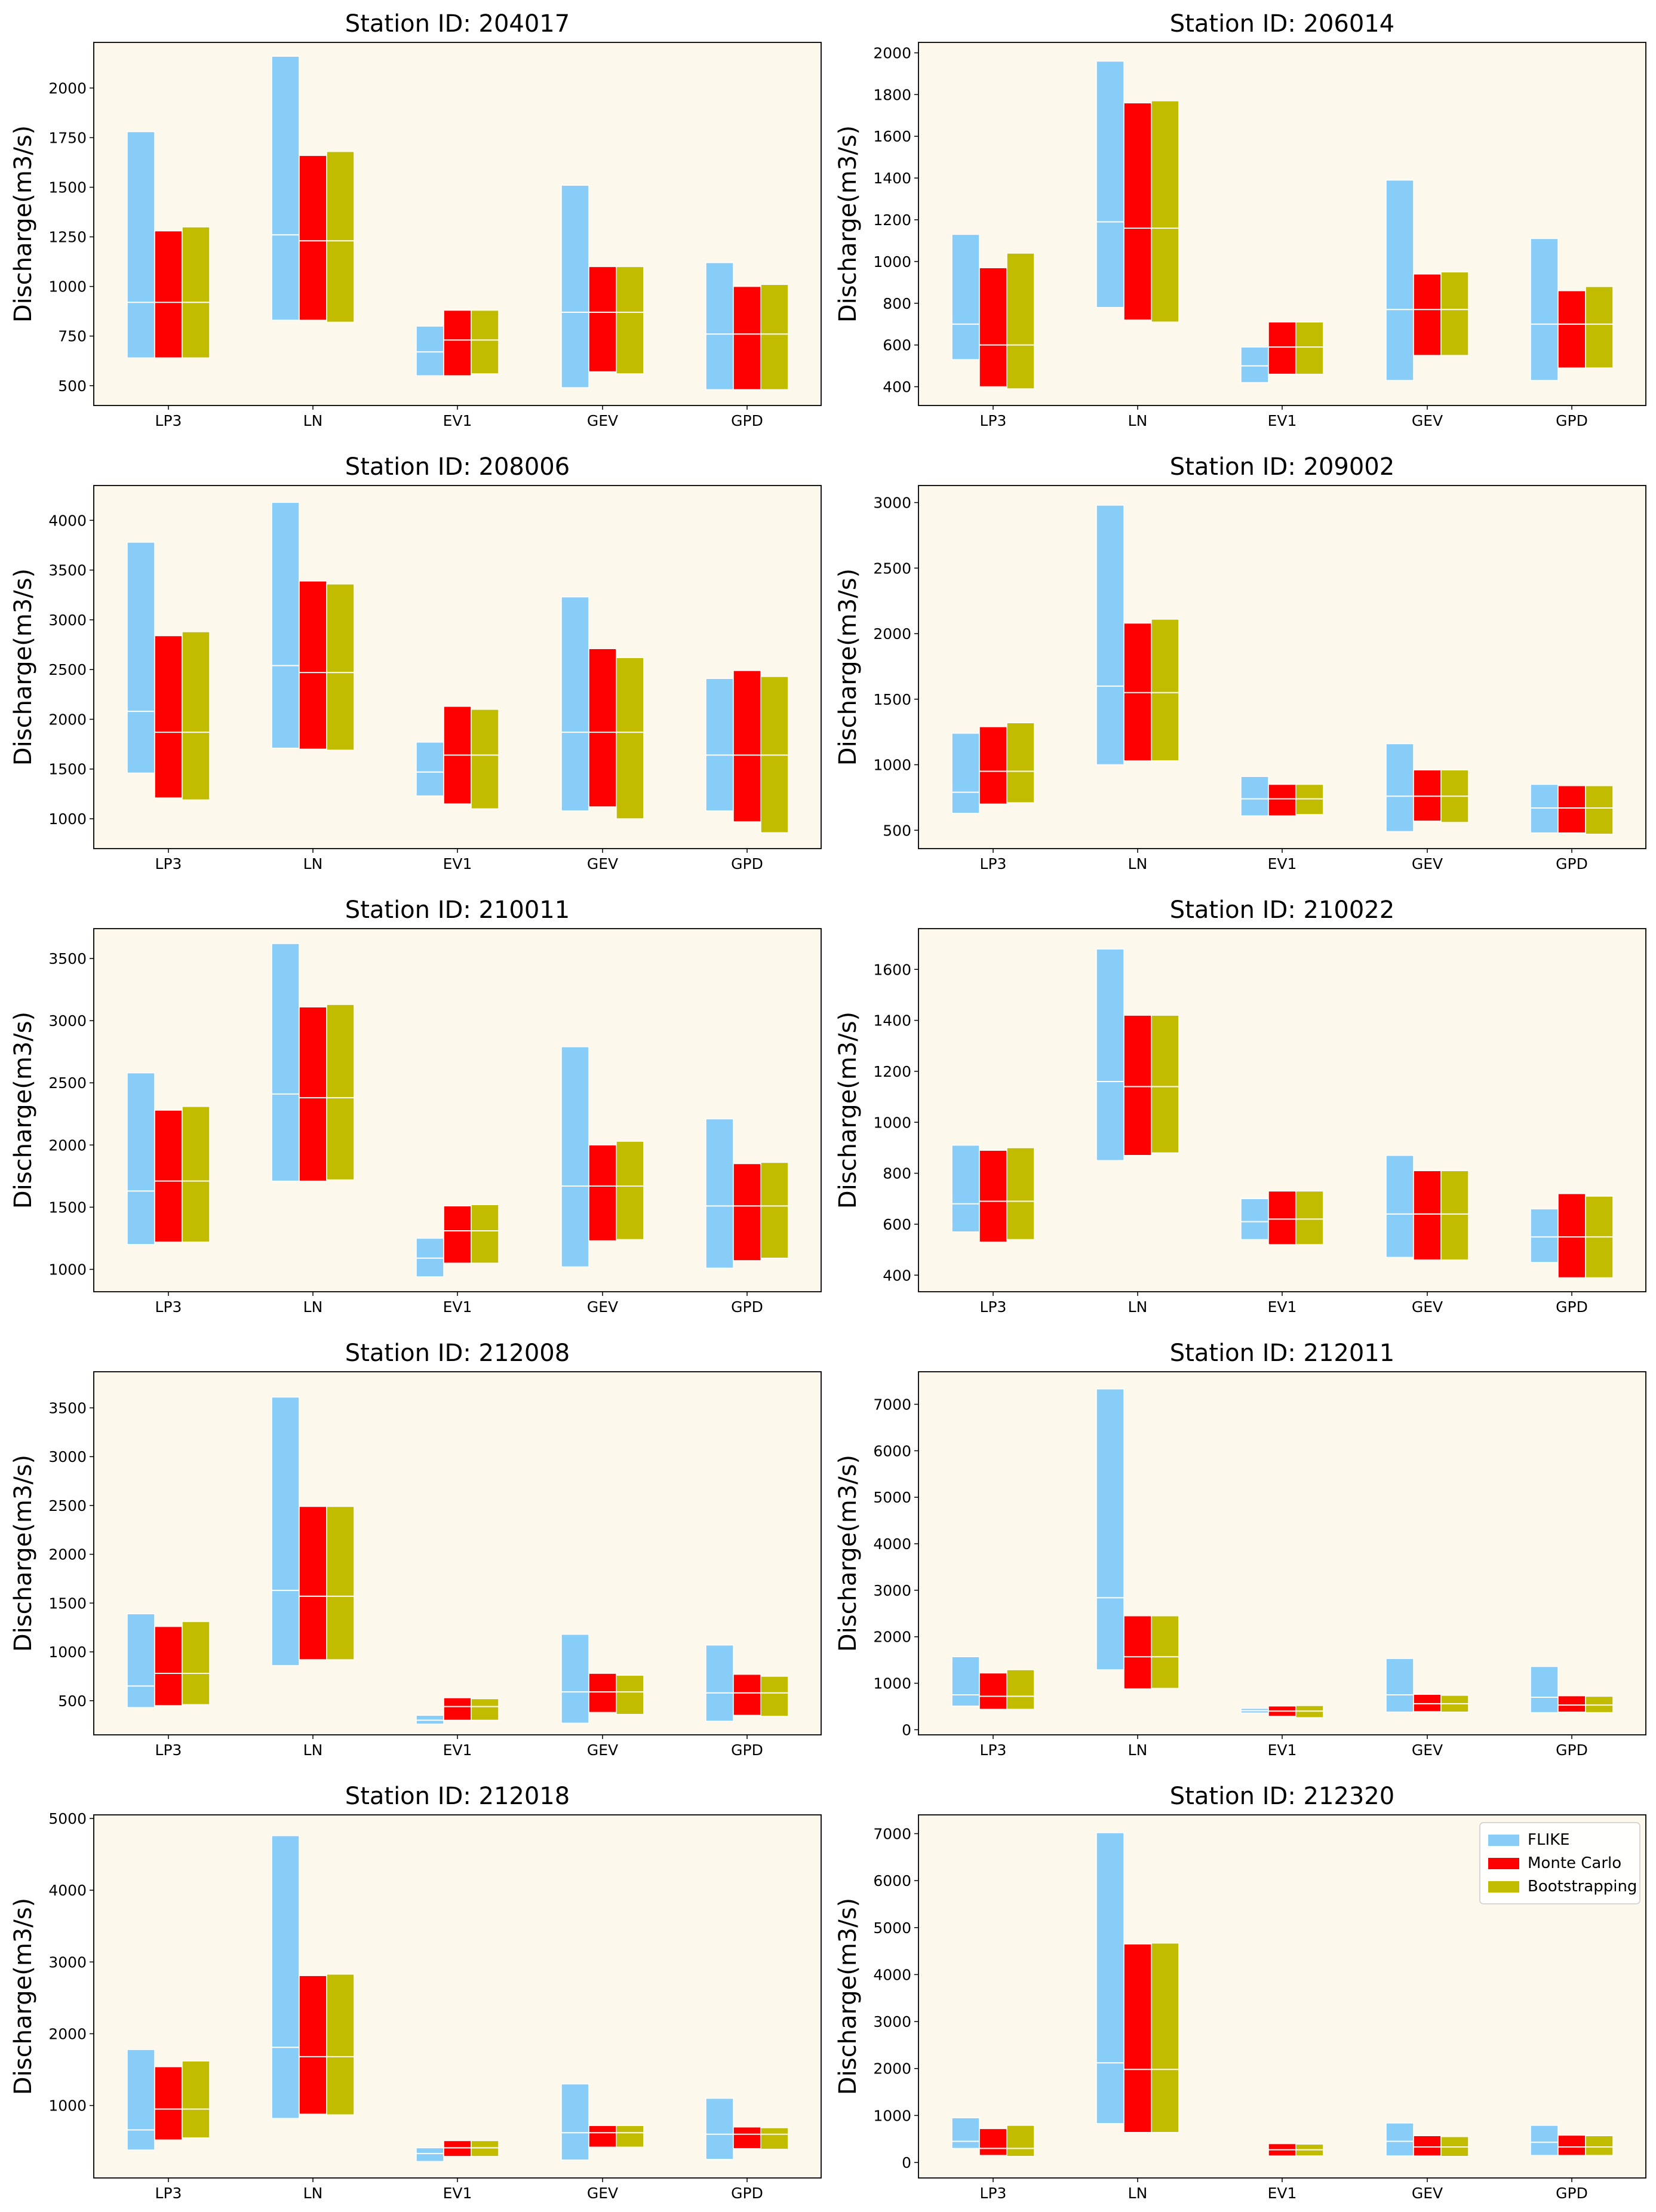 This screenshot has height=2212, width=1656. Describe the element at coordinates (430, 2154) in the screenshot. I see `bar-flike-ev1` at that location.